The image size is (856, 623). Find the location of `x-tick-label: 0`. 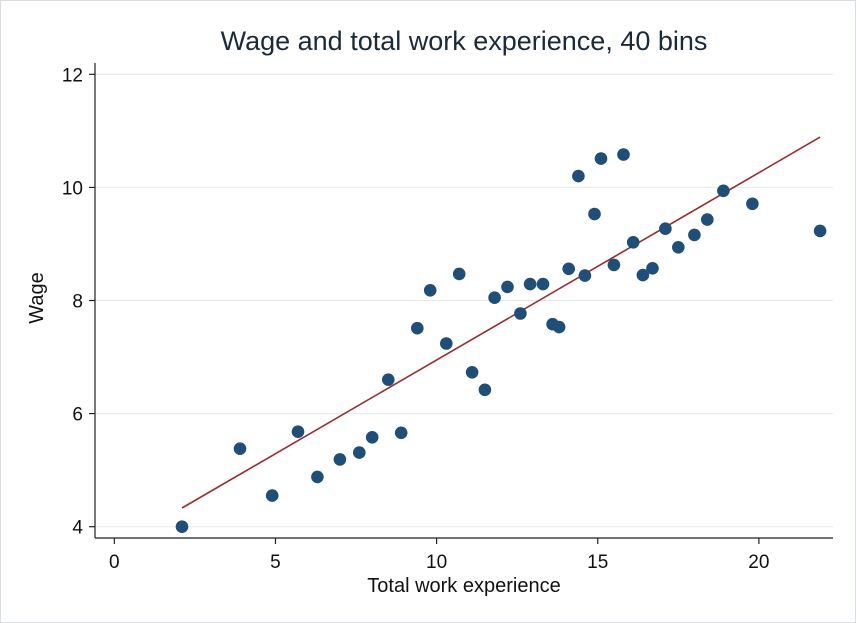

x-tick-label: 0 is located at coordinates (114, 562).